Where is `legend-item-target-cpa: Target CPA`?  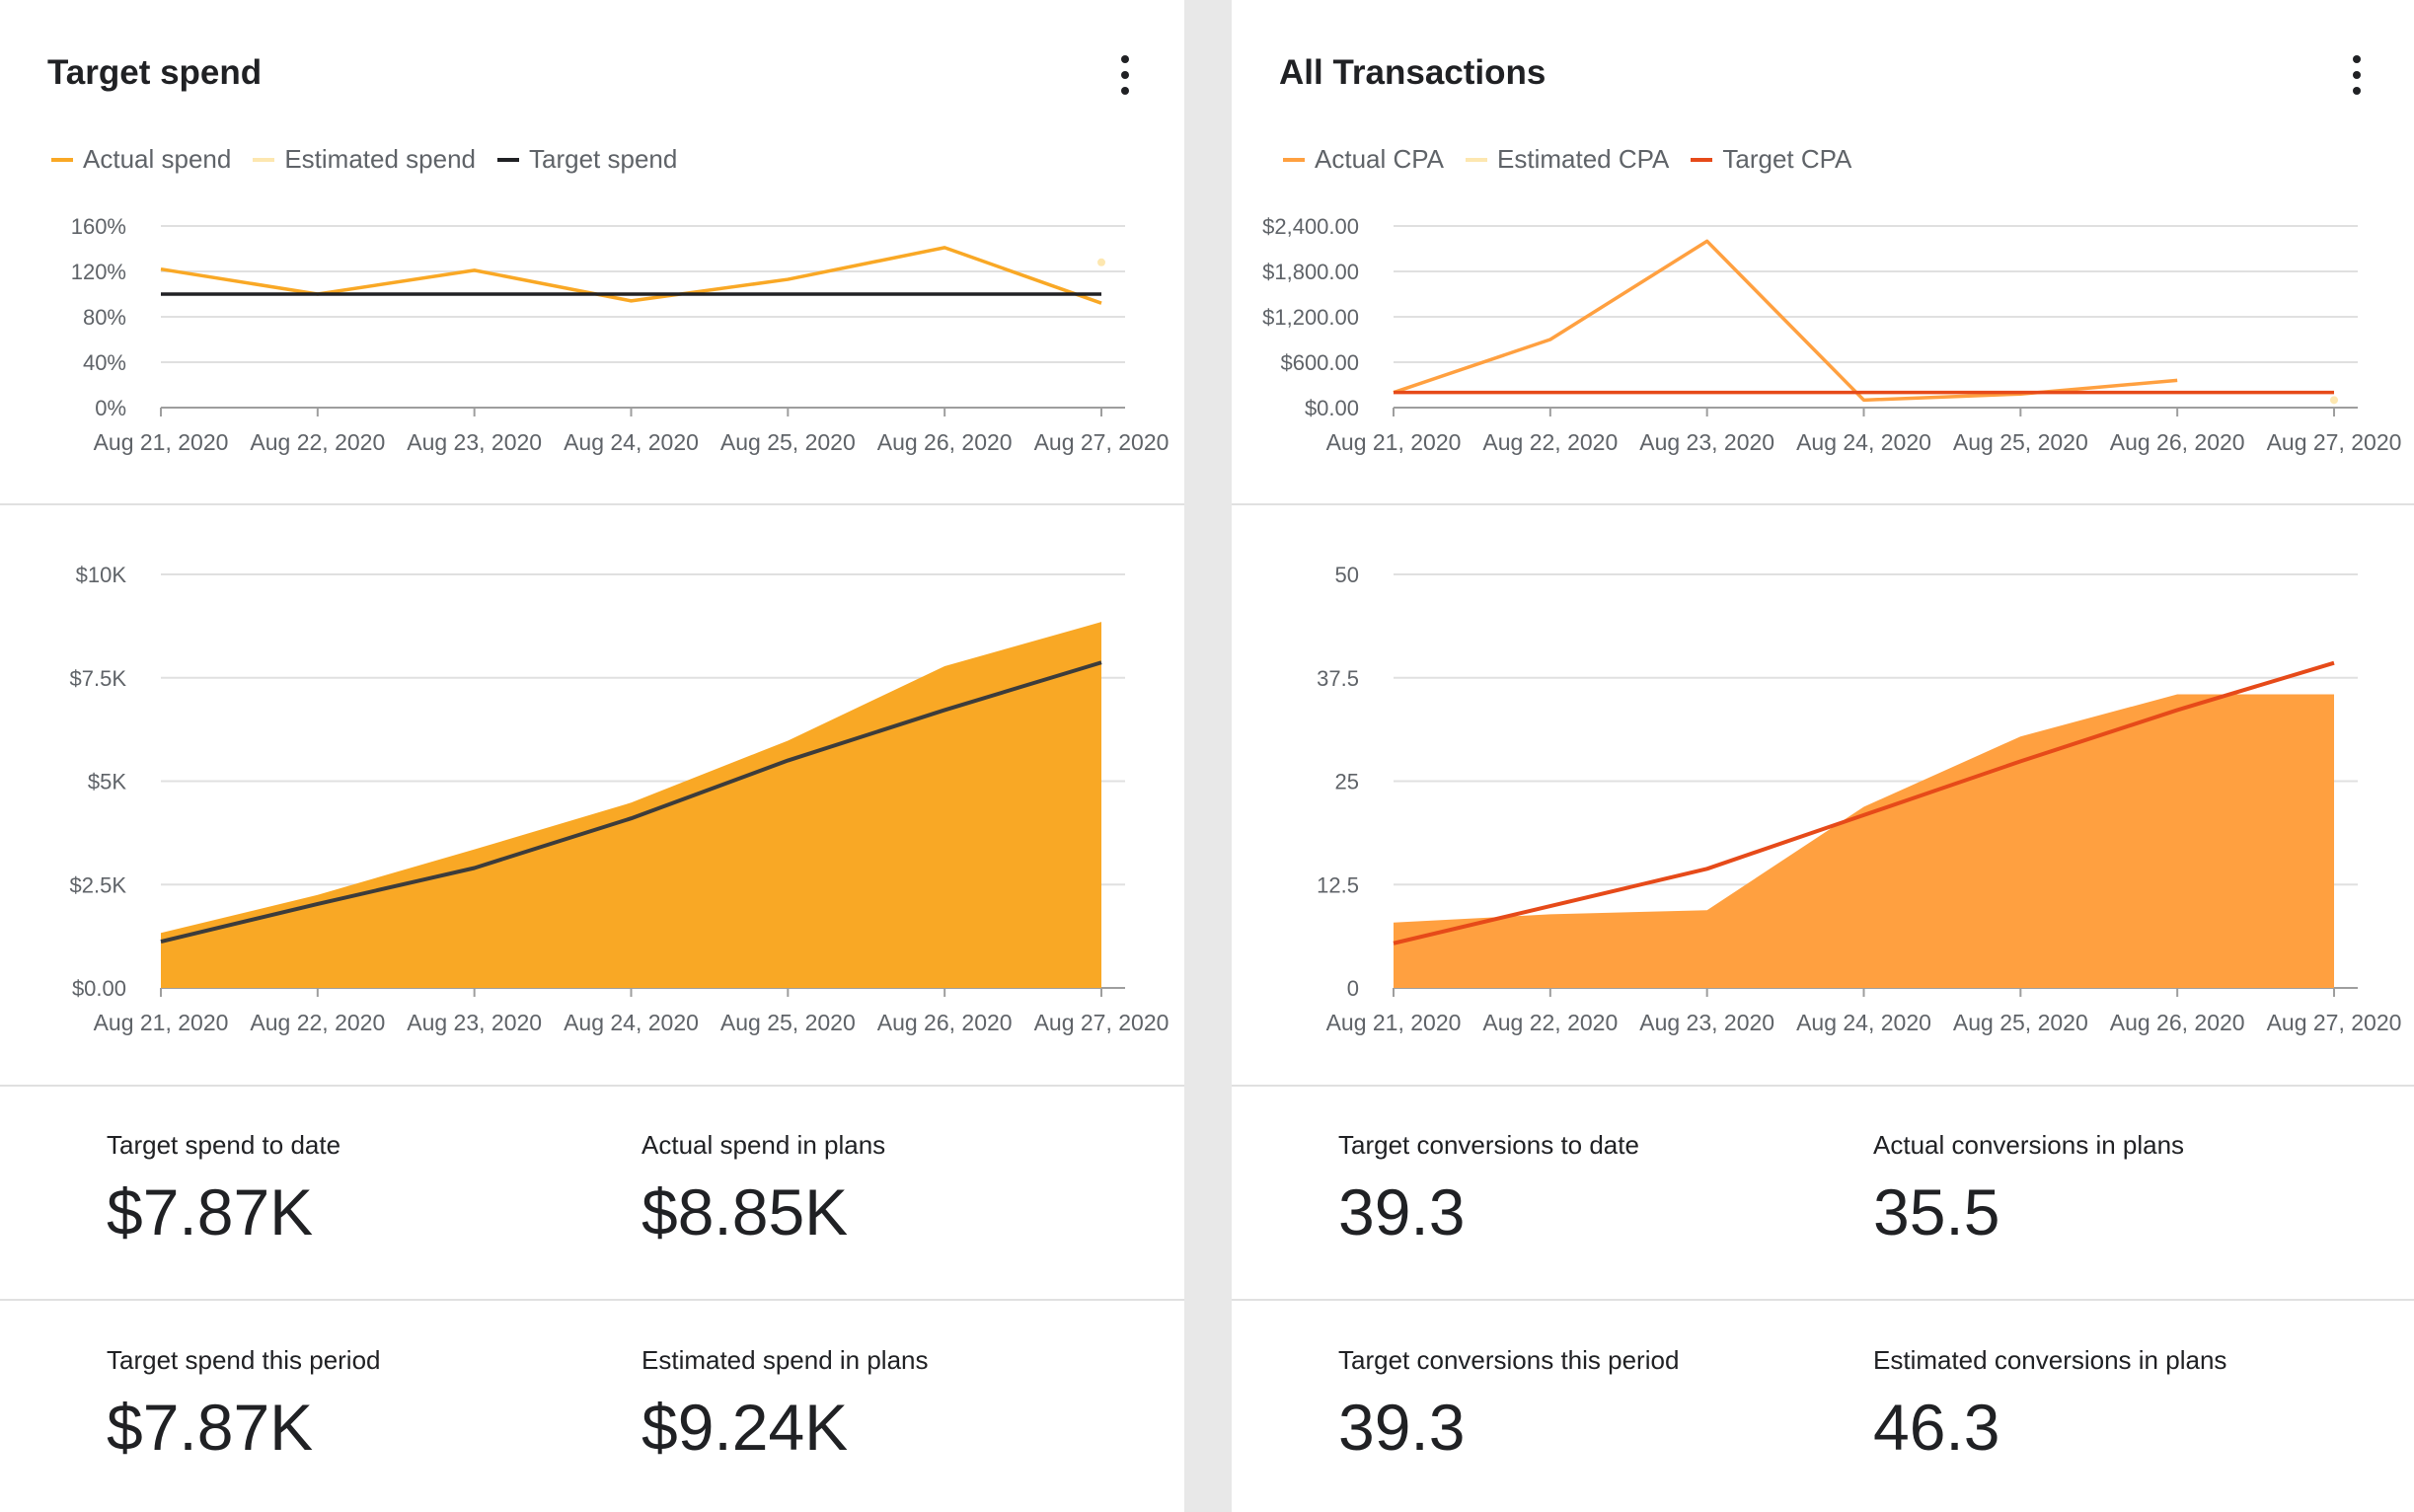
legend-item-target-cpa: Target CPA is located at coordinates (1771, 159).